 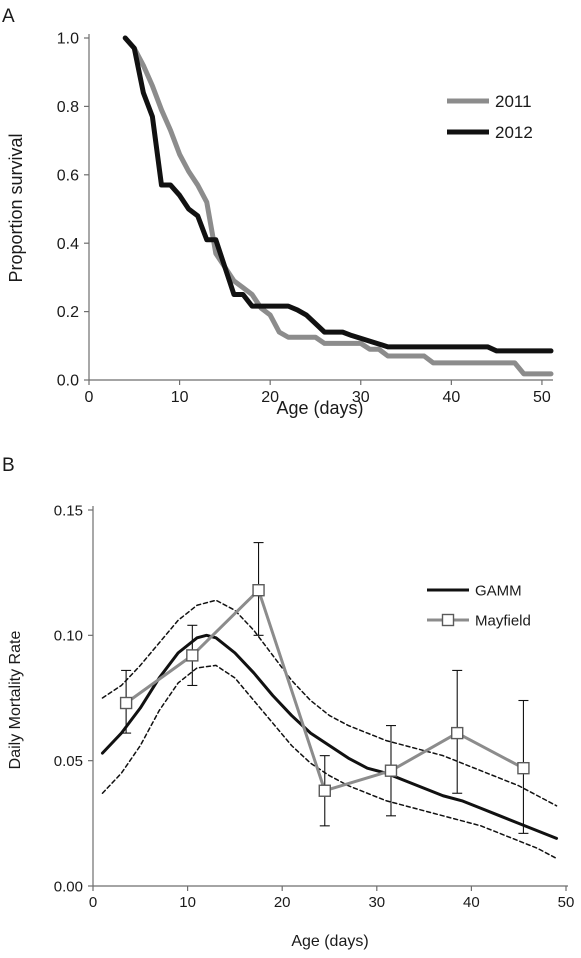 What do you see at coordinates (68, 107) in the screenshot?
I see `y-tick-label: 0.8` at bounding box center [68, 107].